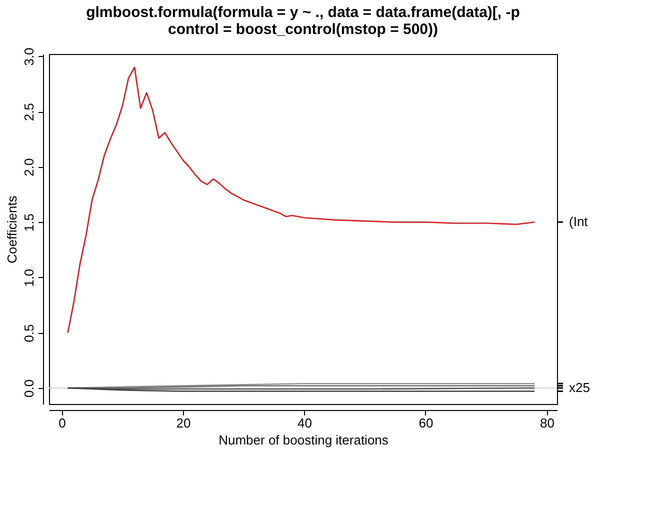 The width and height of the screenshot is (652, 515). Describe the element at coordinates (547, 423) in the screenshot. I see `x-tick-label: 80` at that location.